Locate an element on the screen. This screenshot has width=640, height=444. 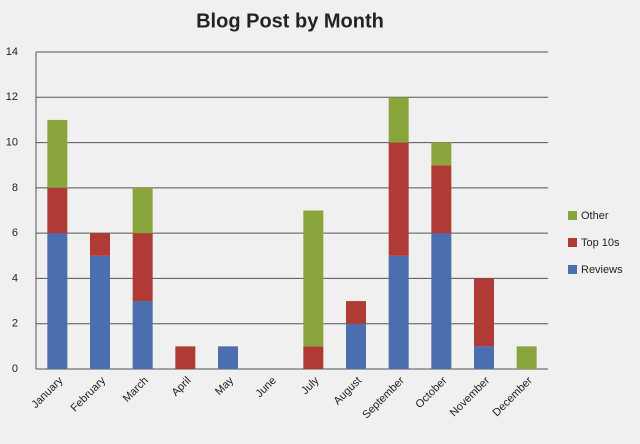
legend-label: Top 10s is located at coordinates (600, 243).